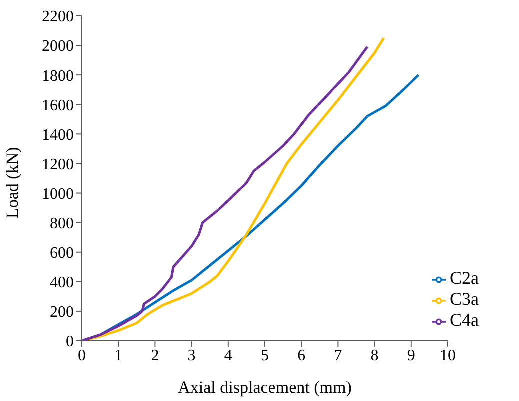 The width and height of the screenshot is (519, 401). What do you see at coordinates (12, 182) in the screenshot?
I see `y-axis-title: Load (kN)` at bounding box center [12, 182].